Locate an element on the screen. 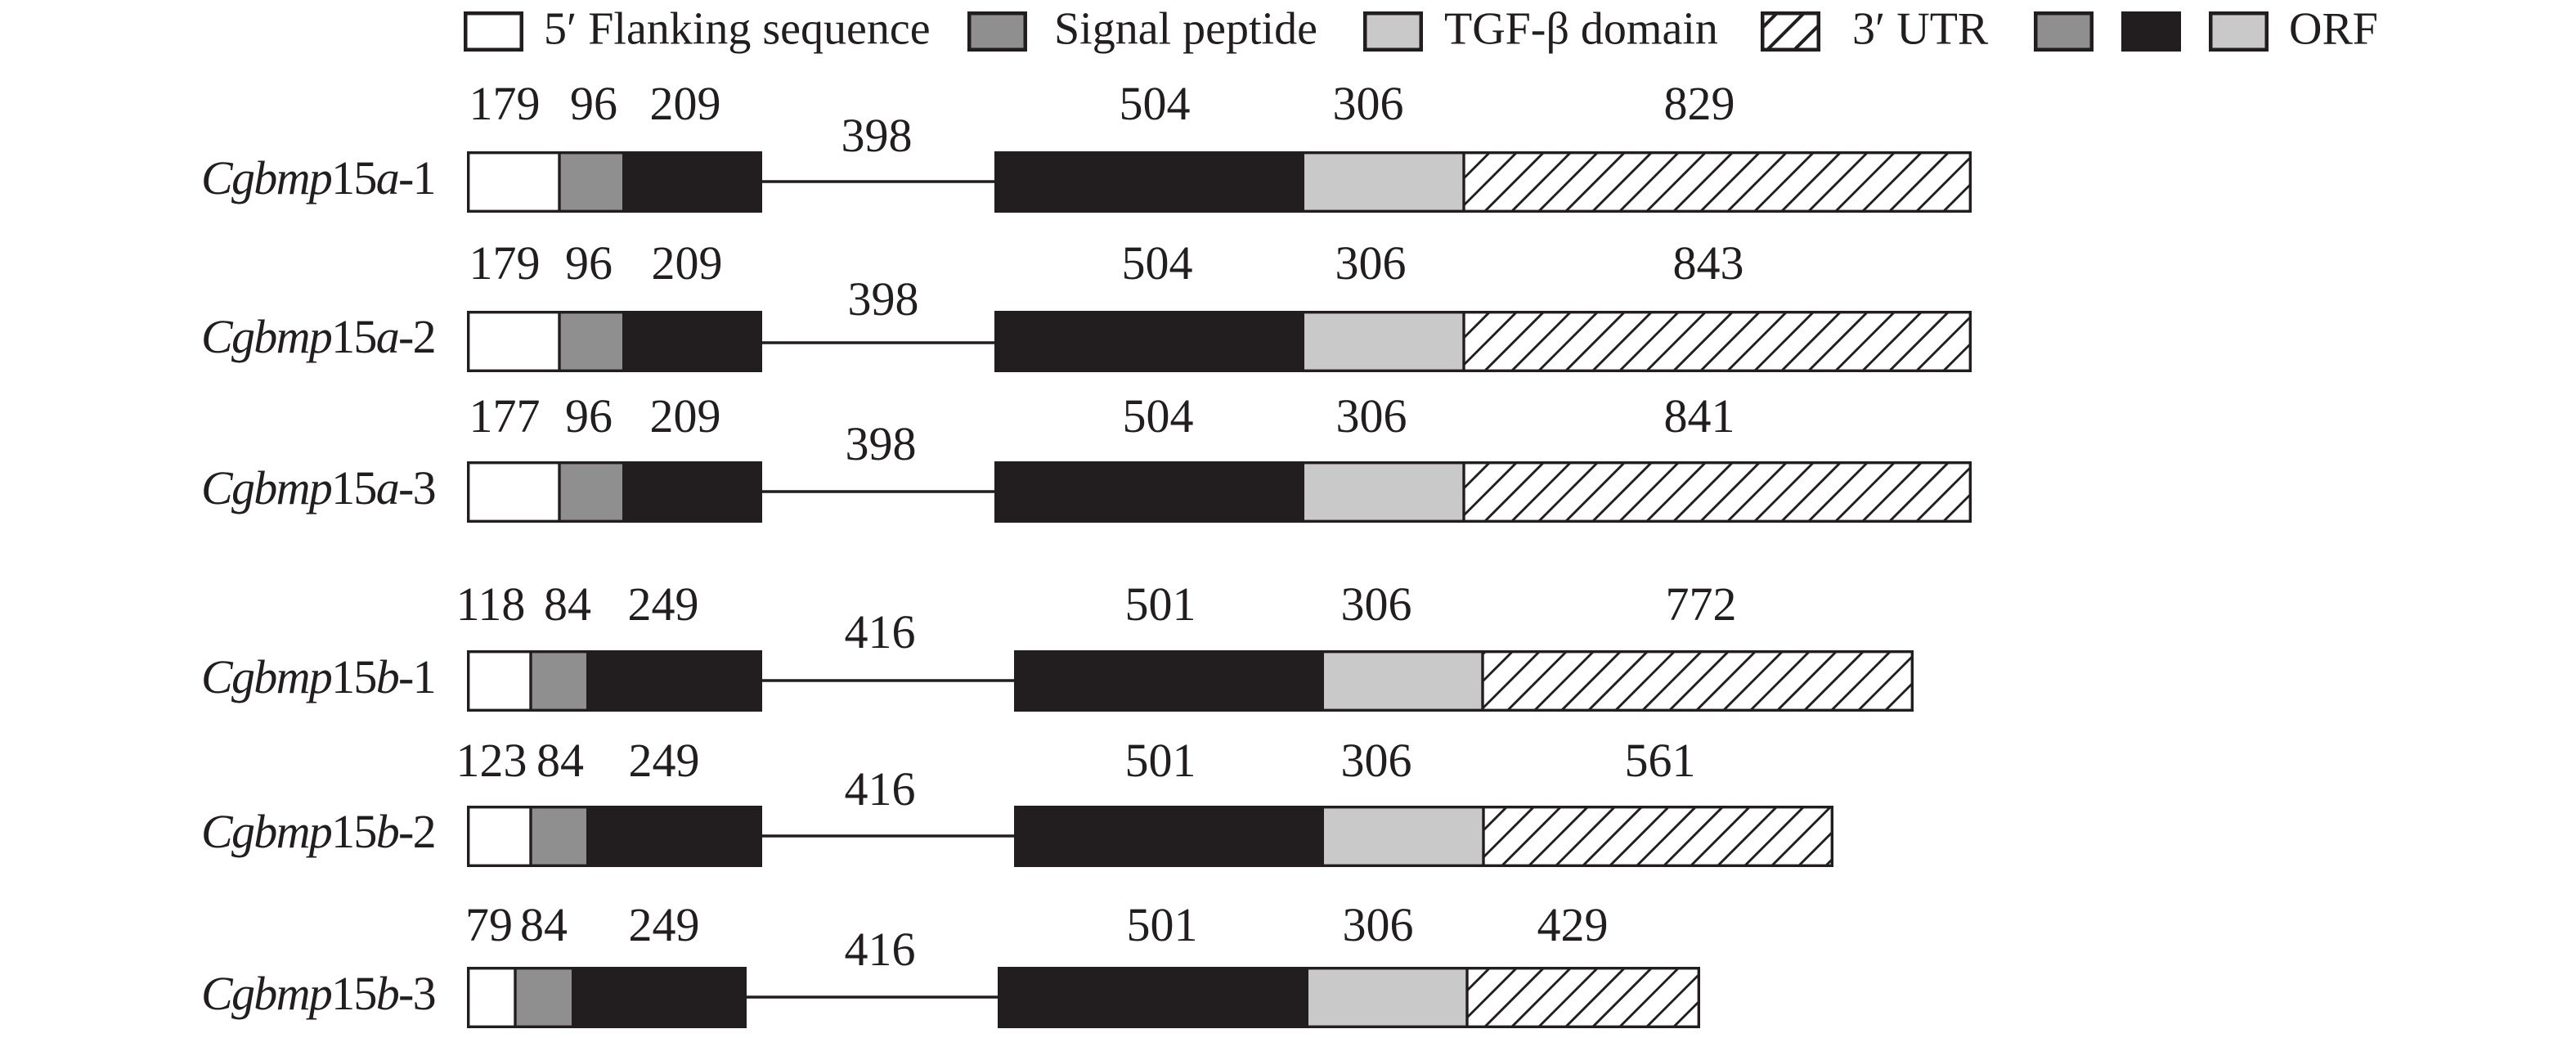  svg-text: TGF-β domain is located at coordinates (1581, 29).